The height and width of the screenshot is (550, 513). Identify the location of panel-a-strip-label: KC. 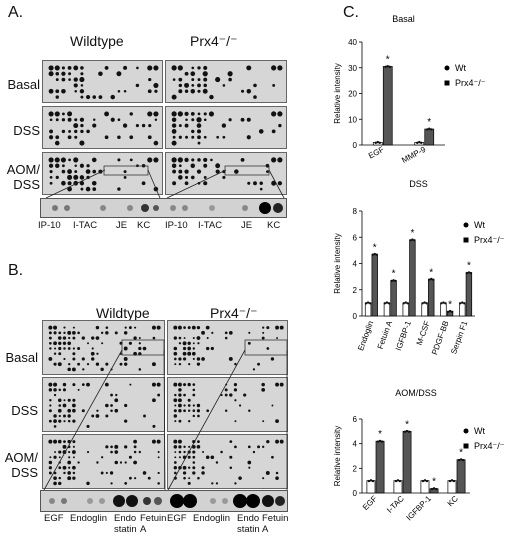
(144, 225).